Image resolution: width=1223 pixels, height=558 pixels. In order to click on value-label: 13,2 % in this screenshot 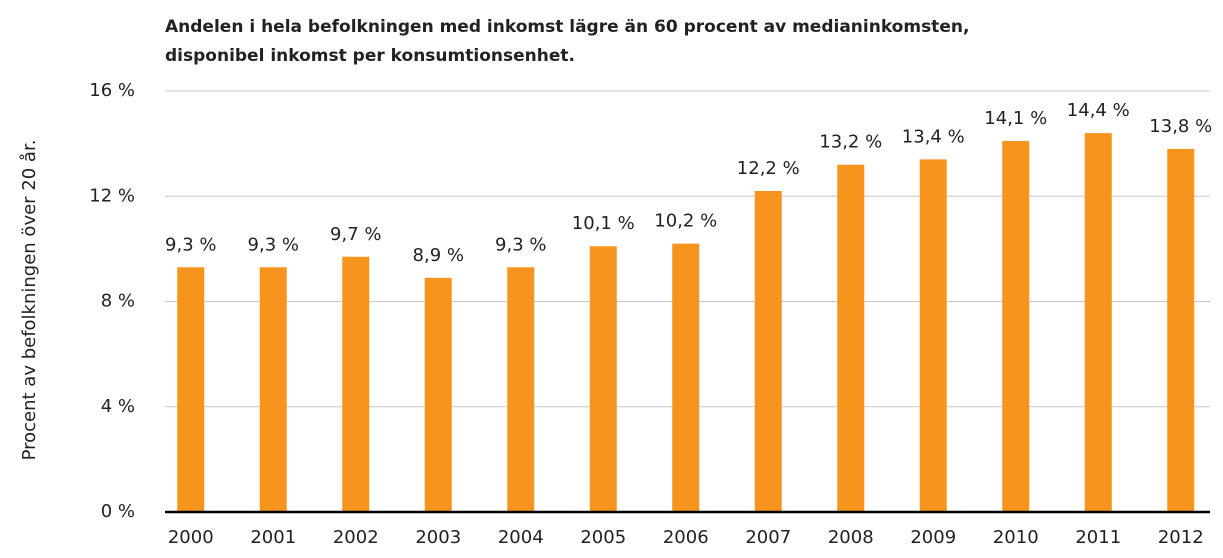, I will do `click(850, 142)`.